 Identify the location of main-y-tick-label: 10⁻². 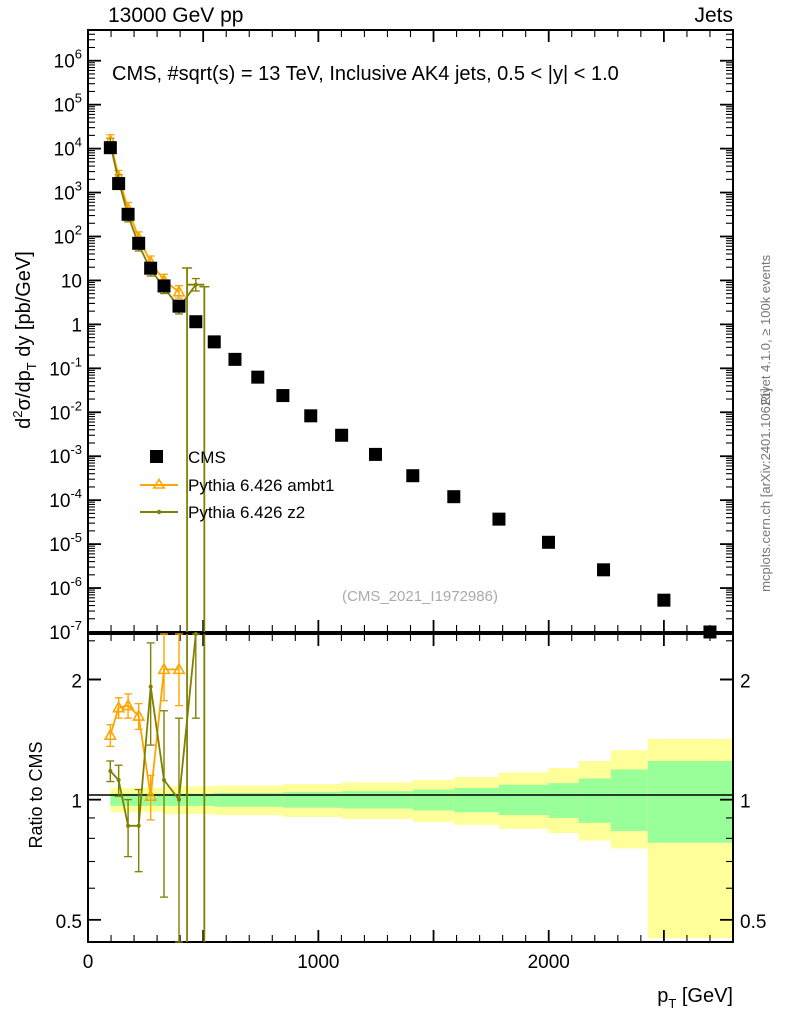
(65, 411).